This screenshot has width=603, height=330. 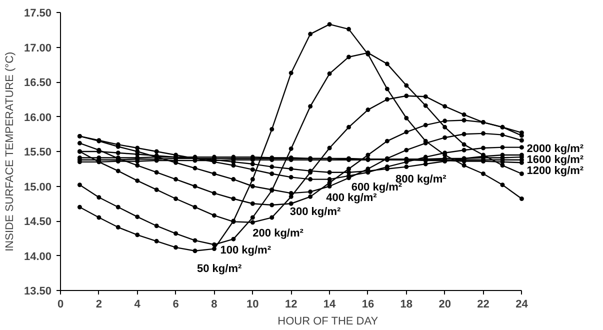 I want to click on series-label: 300 kg/m², so click(x=315, y=212).